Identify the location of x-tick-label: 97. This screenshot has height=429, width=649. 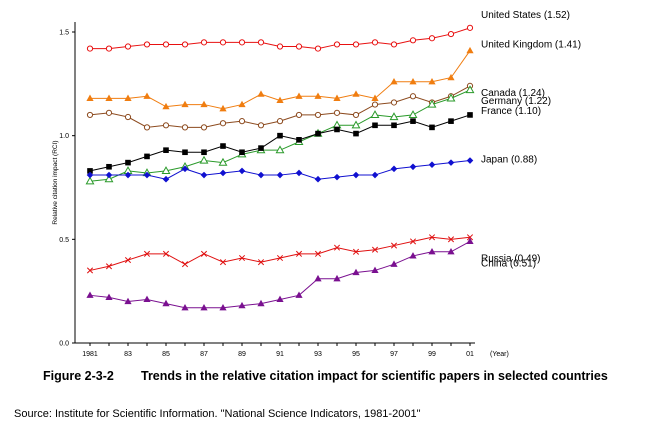
(394, 354).